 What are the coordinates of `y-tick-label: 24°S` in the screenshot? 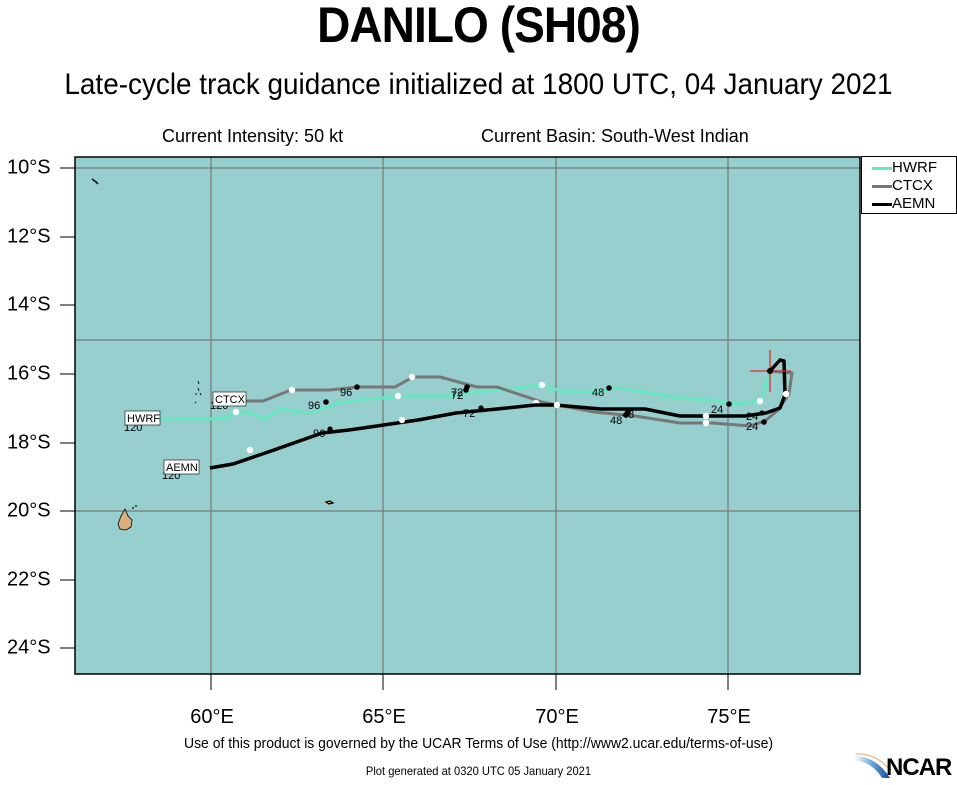 It's located at (29, 647).